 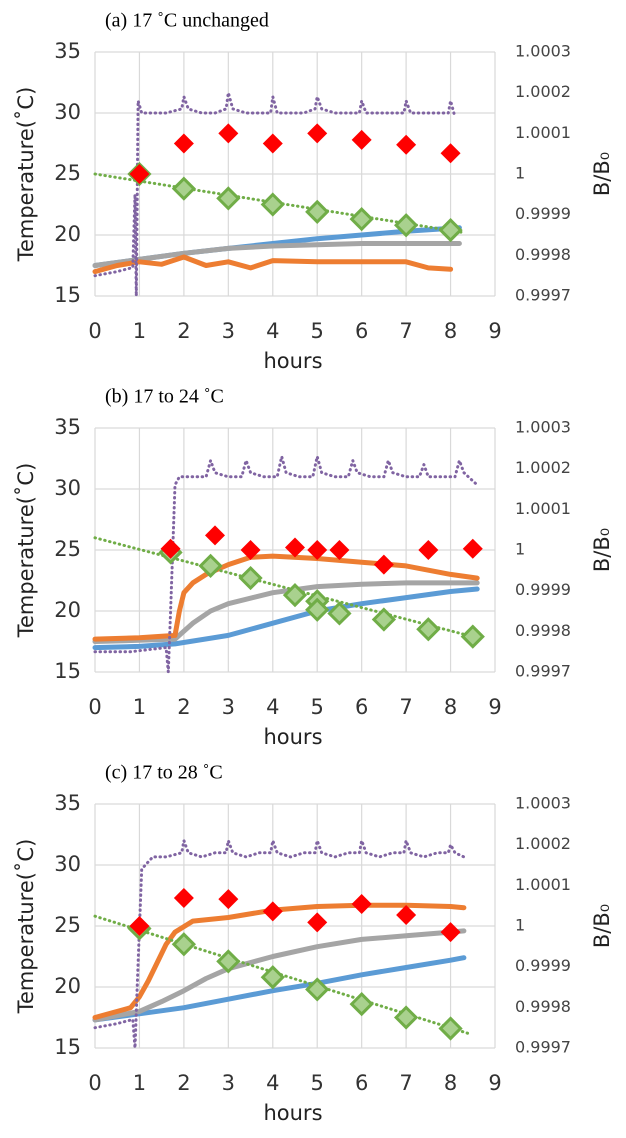 What do you see at coordinates (164, 773) in the screenshot?
I see `chart-title: (c) 17 to 28 ˚C` at bounding box center [164, 773].